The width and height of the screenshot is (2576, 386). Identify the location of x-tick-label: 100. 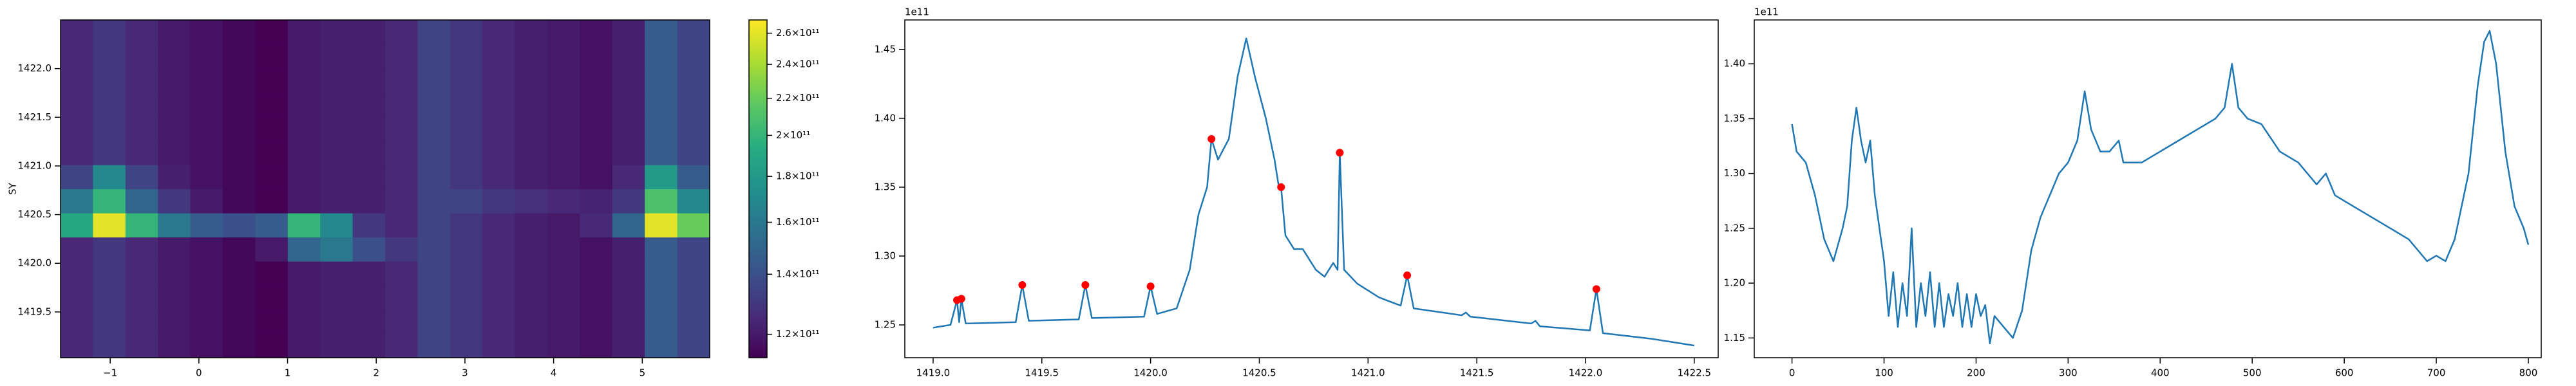
(1884, 373).